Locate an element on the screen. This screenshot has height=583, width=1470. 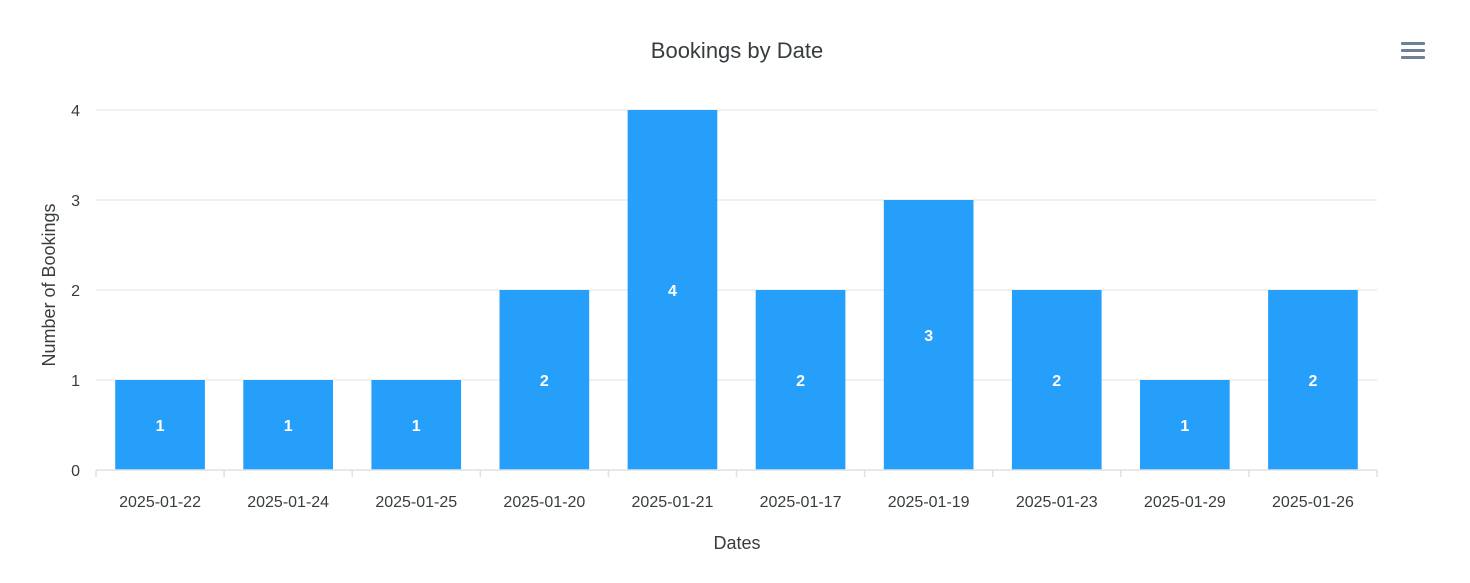
x-tick-label-9: 2025-01-26 is located at coordinates (1313, 502).